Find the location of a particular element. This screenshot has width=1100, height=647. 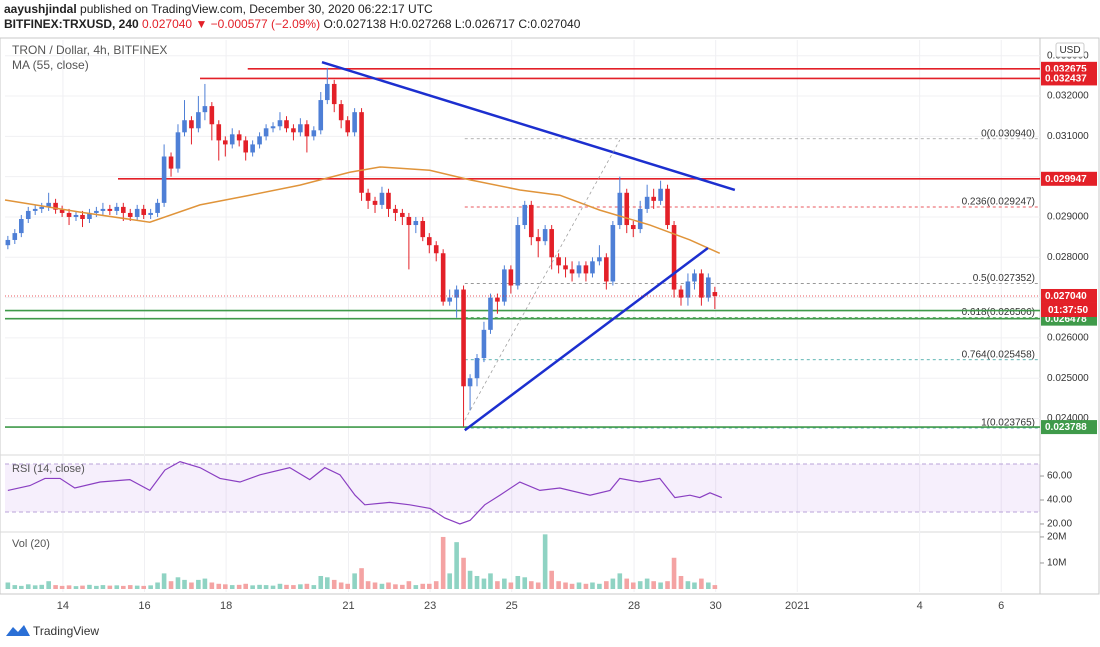

level-label: 0.032437 is located at coordinates (1066, 79).